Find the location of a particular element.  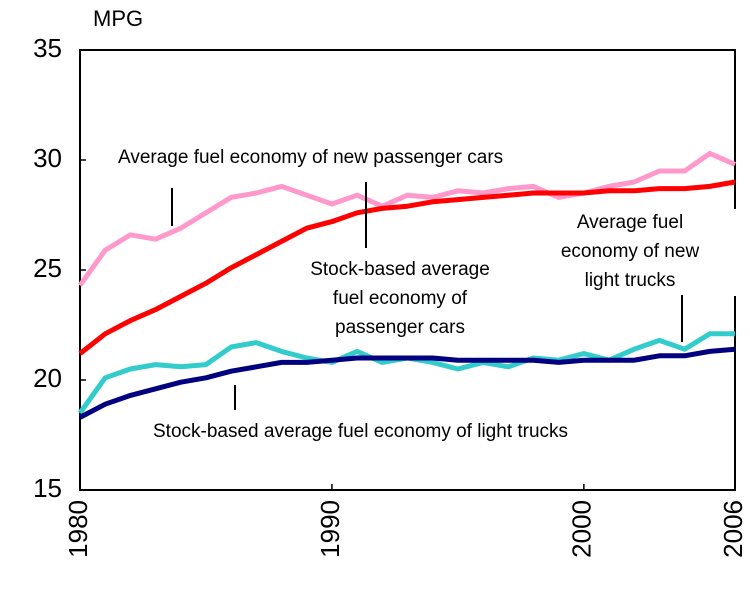

x-tick-label: 1990 is located at coordinates (330, 529).